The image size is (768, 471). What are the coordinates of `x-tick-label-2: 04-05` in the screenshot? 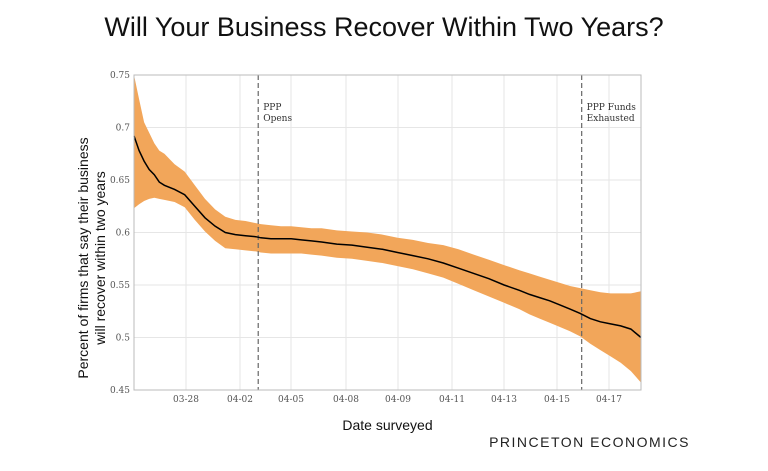 It's located at (291, 400).